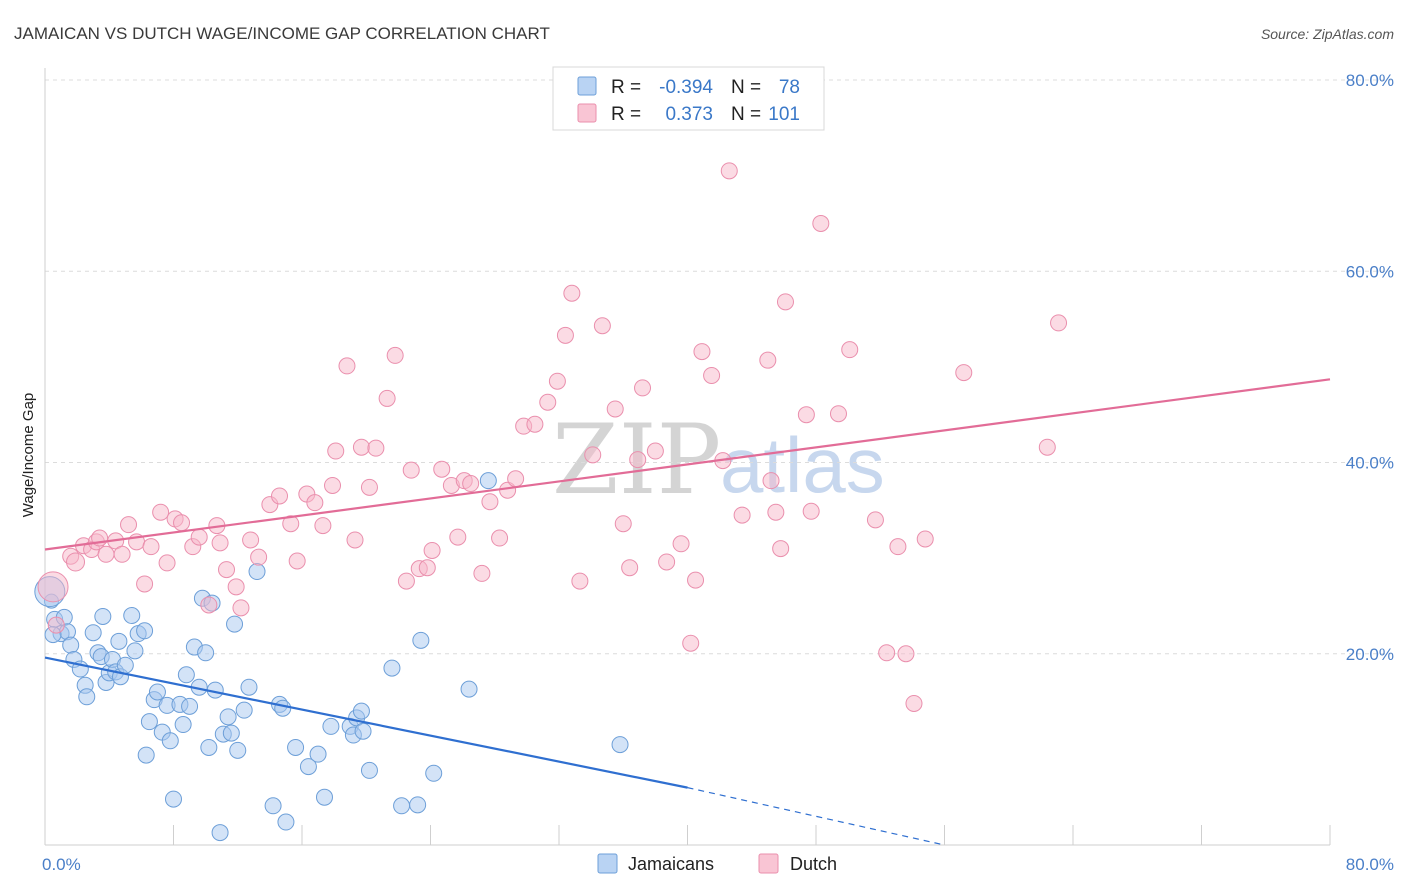 This screenshot has width=1406, height=892. What do you see at coordinates (1370, 367) in the screenshot?
I see `y-tick-labels: 20.0% 40.0% 60.0% 80.0%` at bounding box center [1370, 367].